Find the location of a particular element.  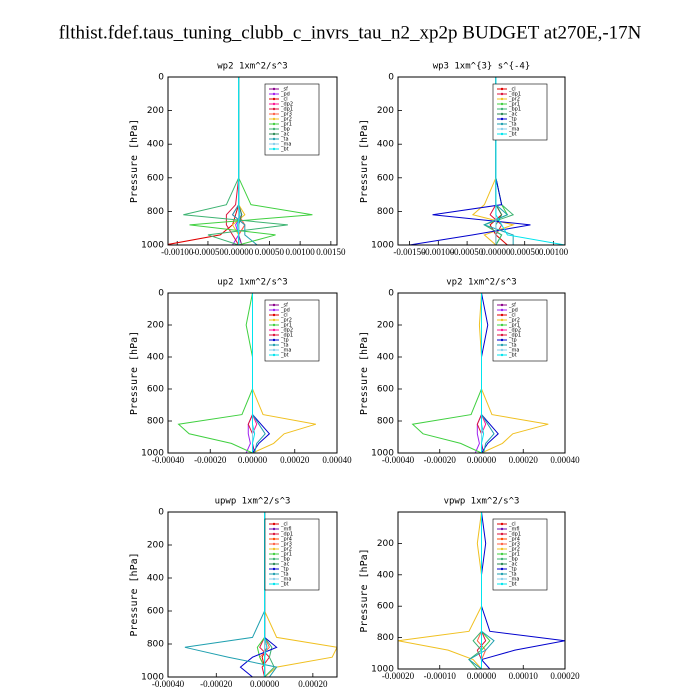

x-tick-label: -0.00040 is located at coordinates (168, 460).